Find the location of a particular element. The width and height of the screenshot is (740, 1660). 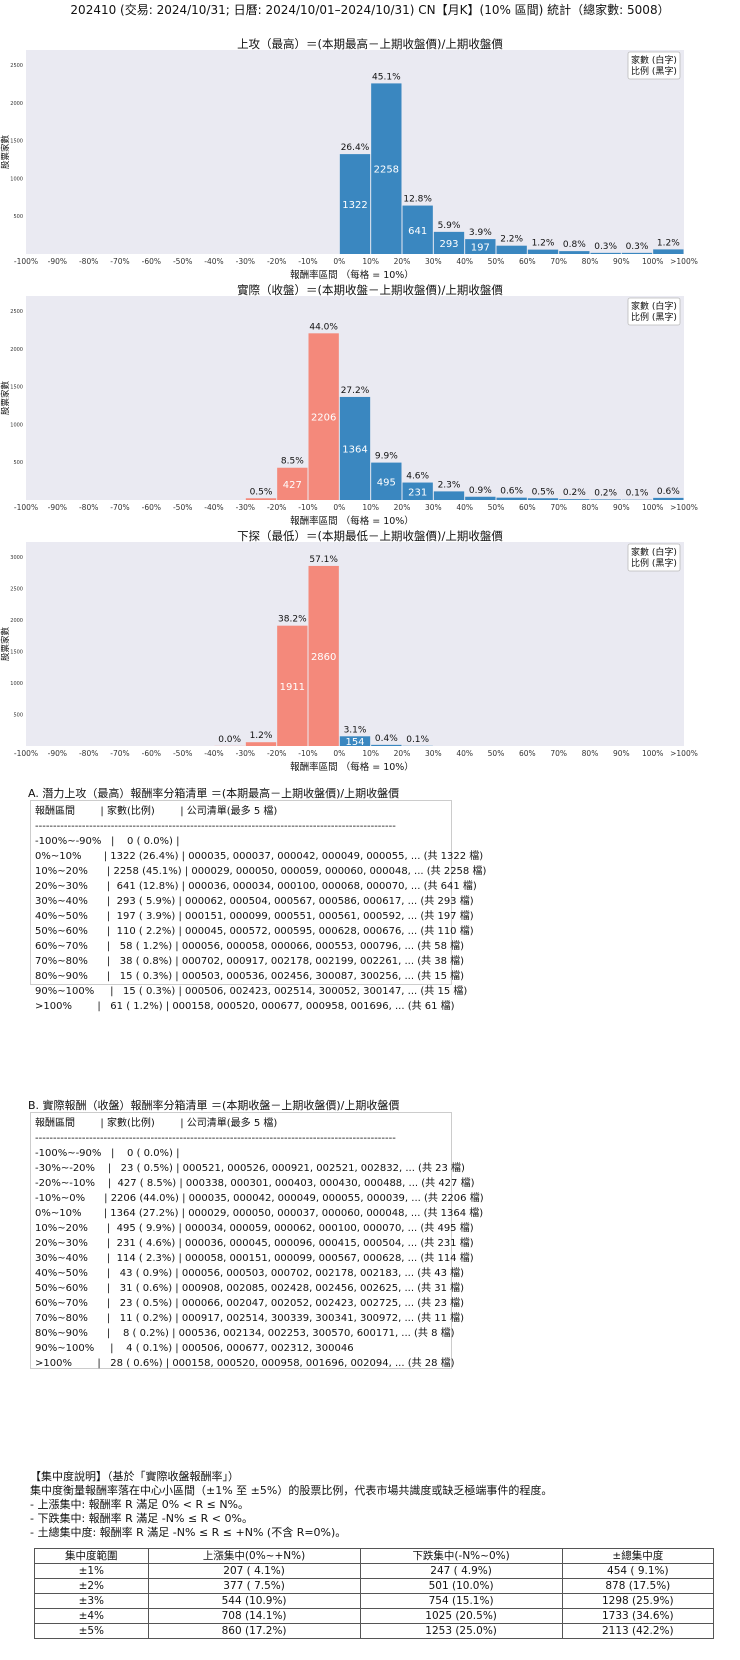

x-tick-label: 100% is located at coordinates (652, 753).